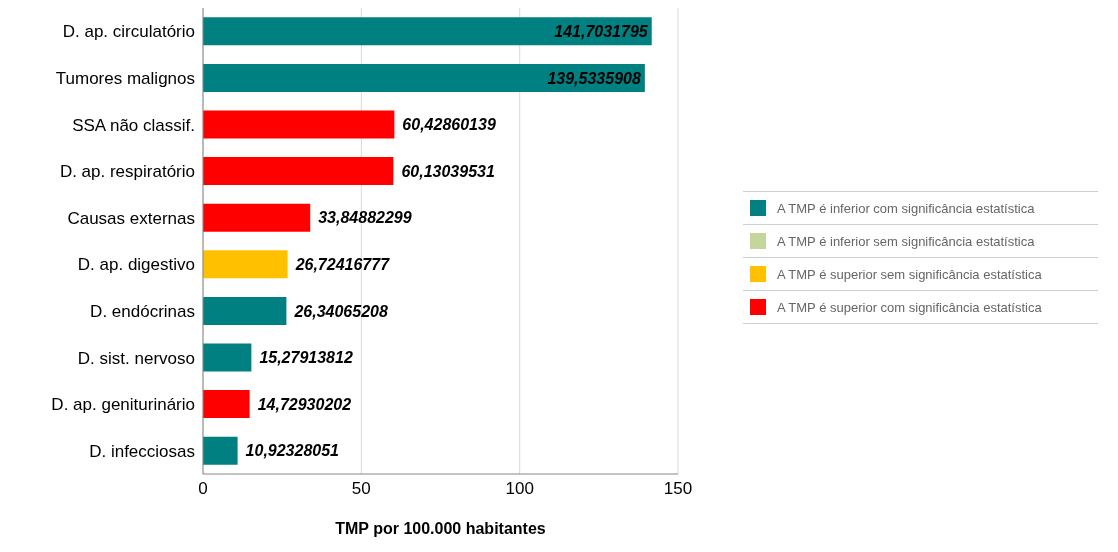 The height and width of the screenshot is (552, 1118). I want to click on data-label: 33,84882299, so click(365, 218).